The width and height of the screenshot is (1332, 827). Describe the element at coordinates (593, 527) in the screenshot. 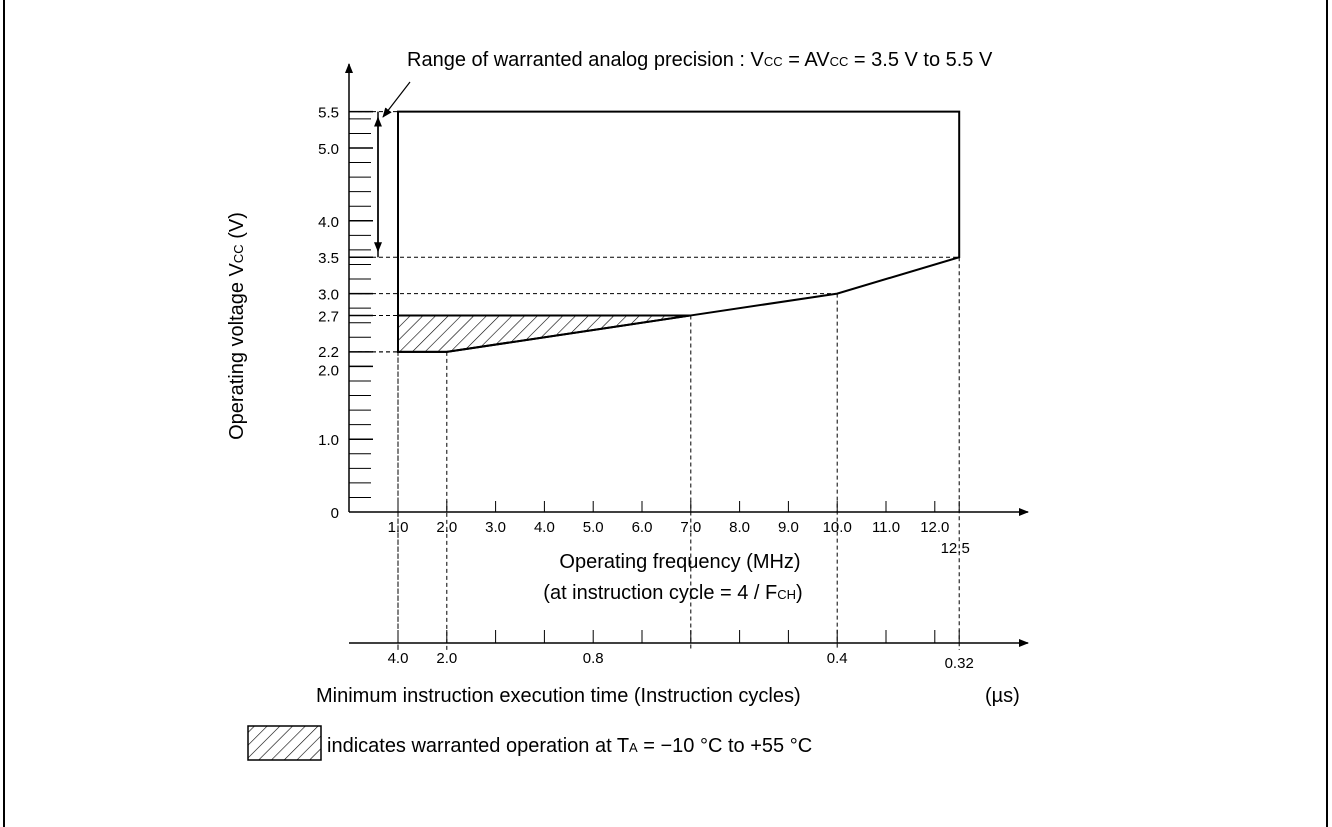

I see `x-tick-label: 5.0` at that location.